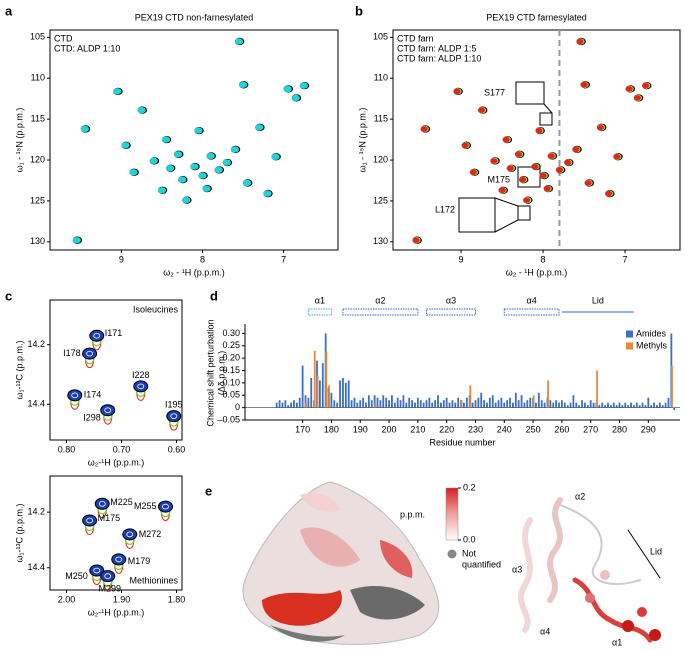 The width and height of the screenshot is (685, 650). Describe the element at coordinates (231, 333) in the screenshot. I see `y-tick-label: 0.30` at that location.